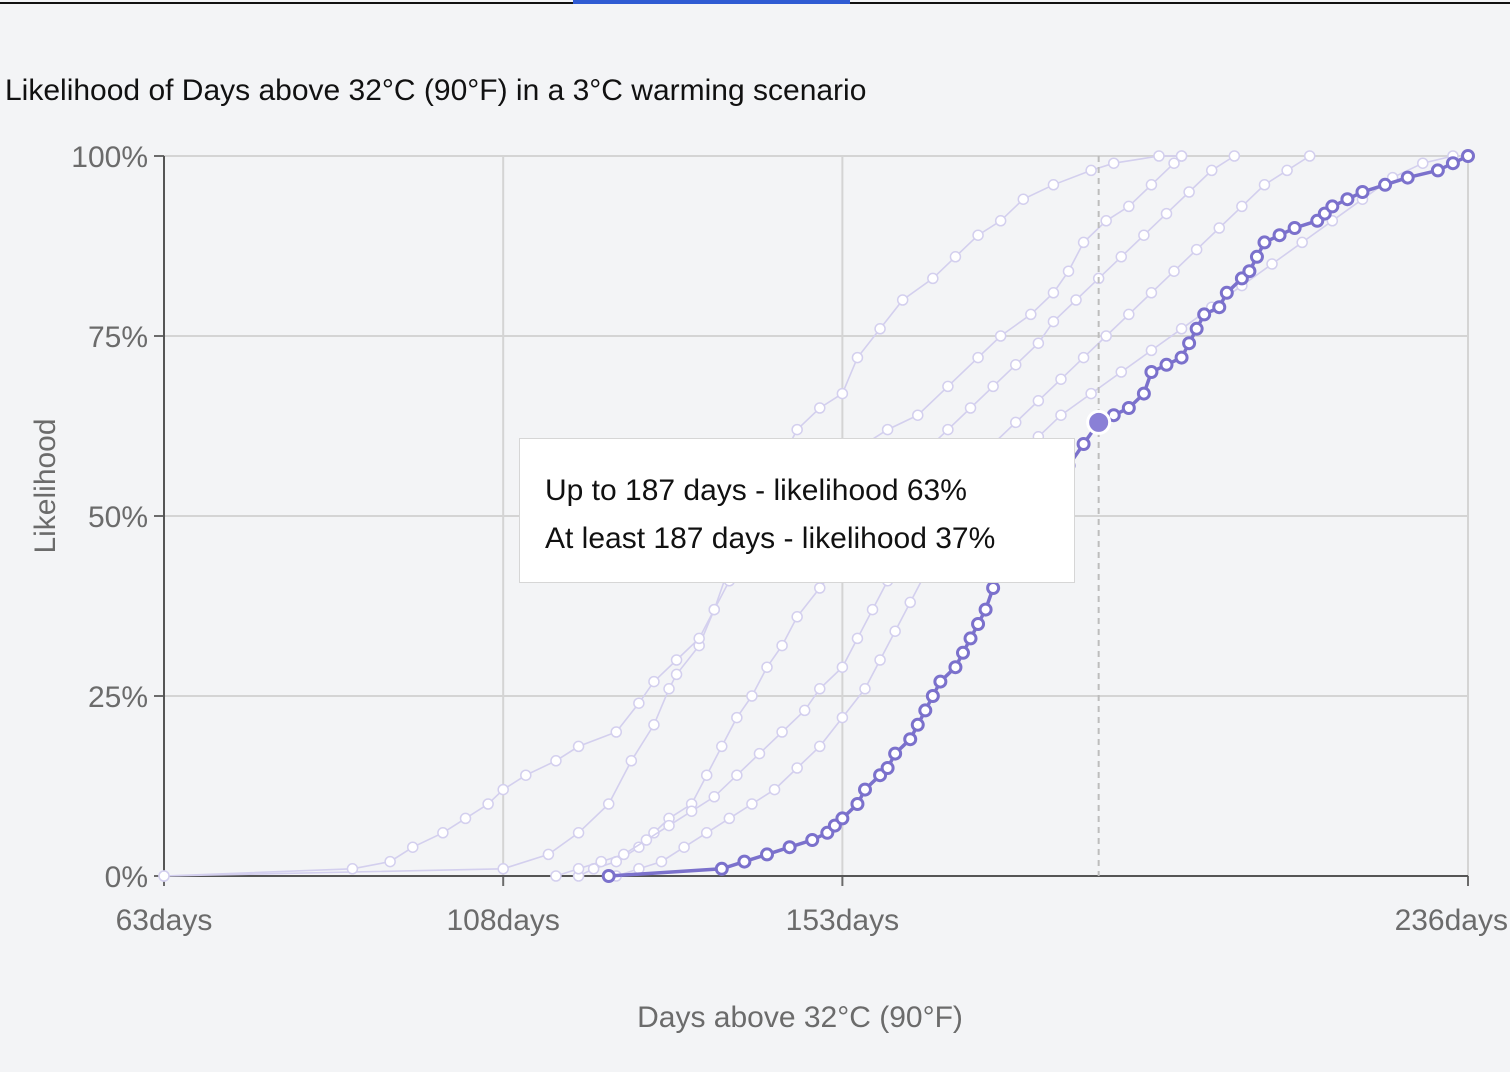 Image resolution: width=1510 pixels, height=1072 pixels. I want to click on x-tick-label: 63days, so click(164, 920).